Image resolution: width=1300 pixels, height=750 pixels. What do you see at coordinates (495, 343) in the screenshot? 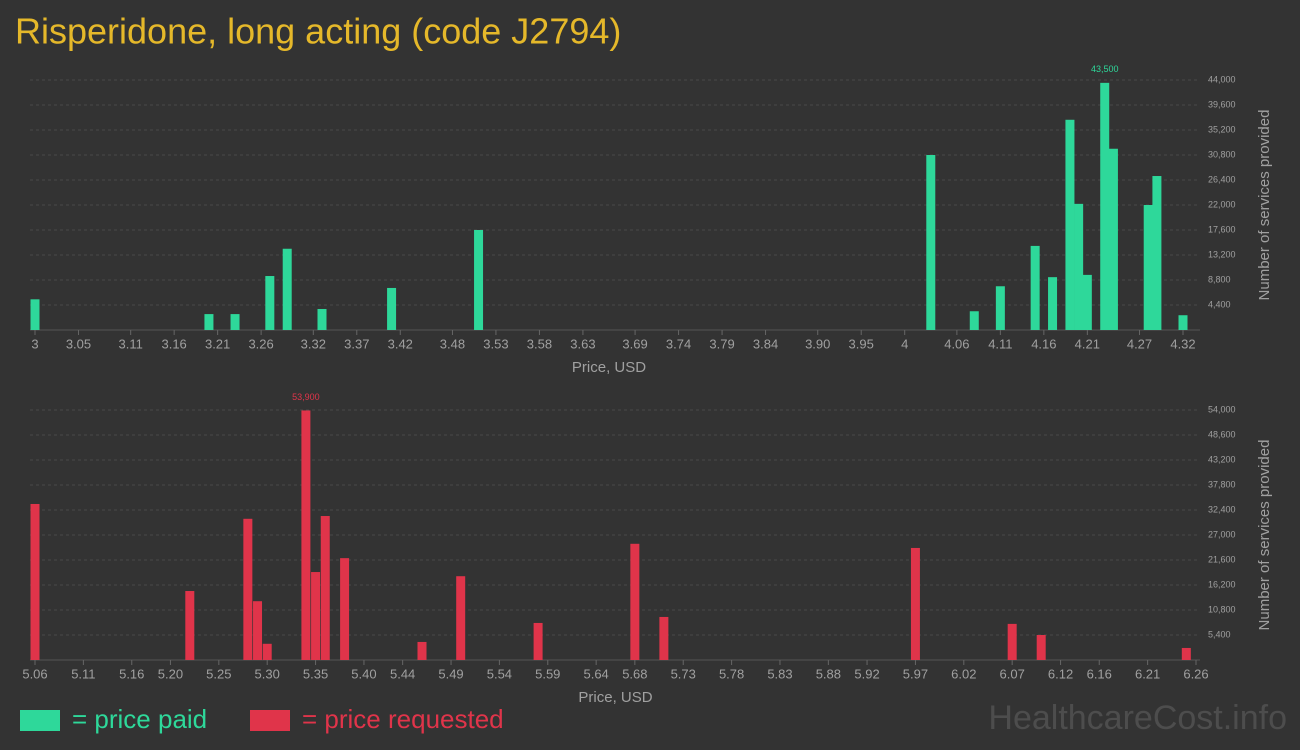
I see `x-tick-label: 3.53` at bounding box center [495, 343].